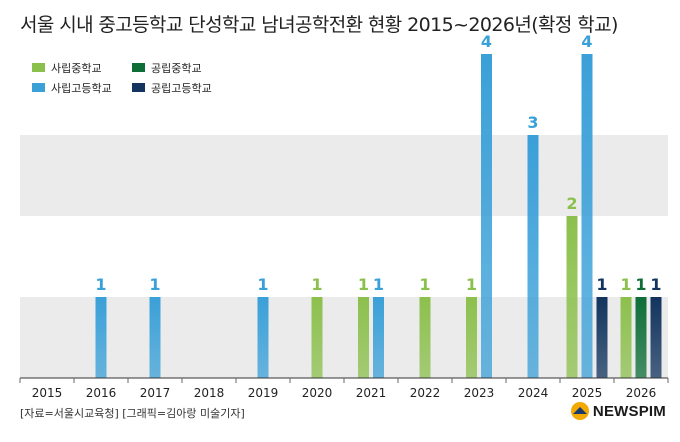 This screenshot has height=442, width=680. I want to click on legend-label: 공립고등학교, so click(181, 88).